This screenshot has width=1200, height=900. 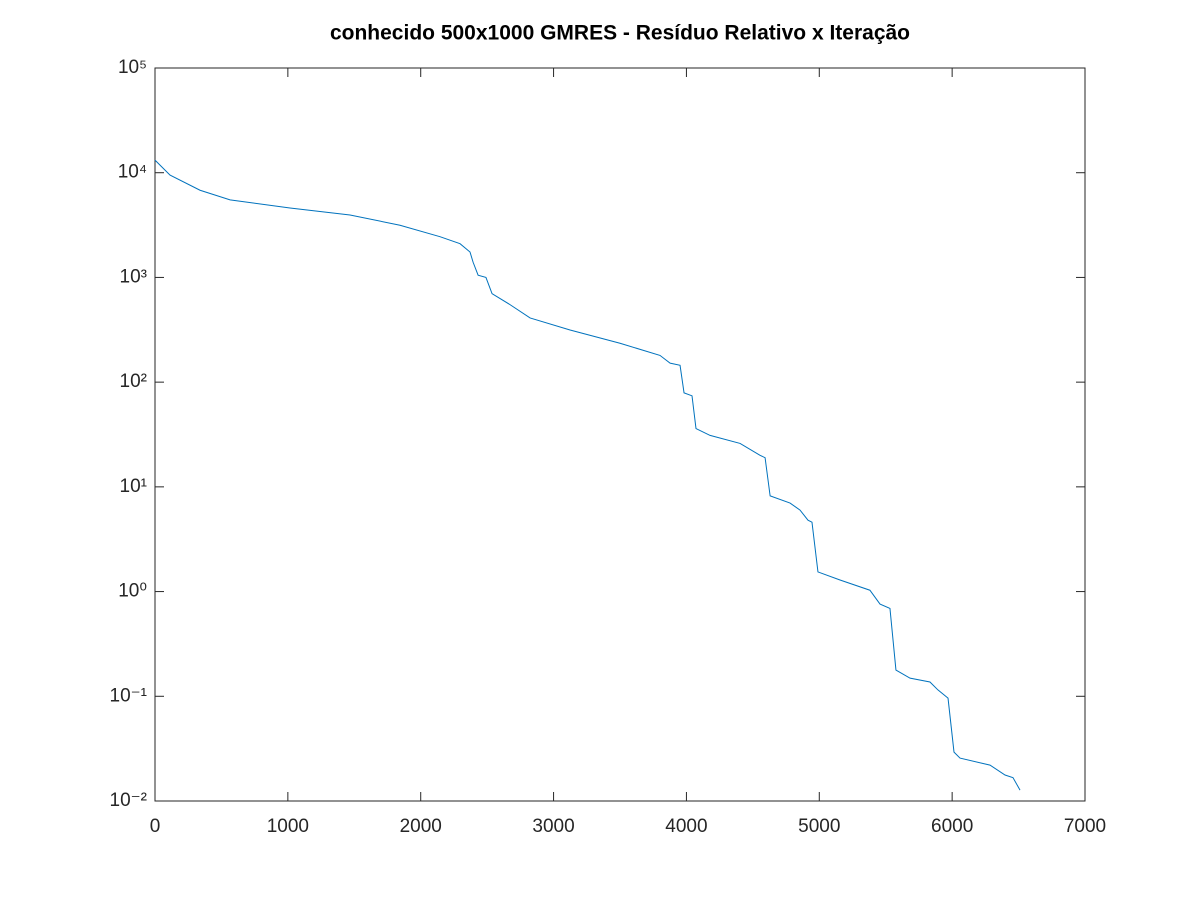 I want to click on y-tick-label: 10⁻¹, so click(x=129, y=695).